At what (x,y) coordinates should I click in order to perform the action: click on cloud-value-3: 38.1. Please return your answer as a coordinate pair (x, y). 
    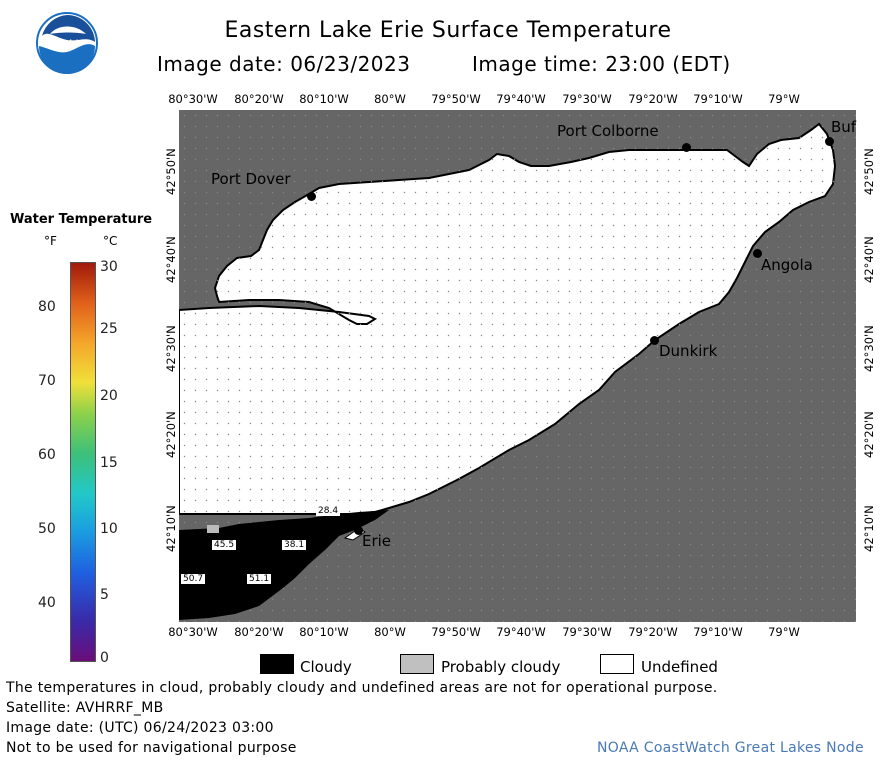
    Looking at the image, I should click on (294, 545).